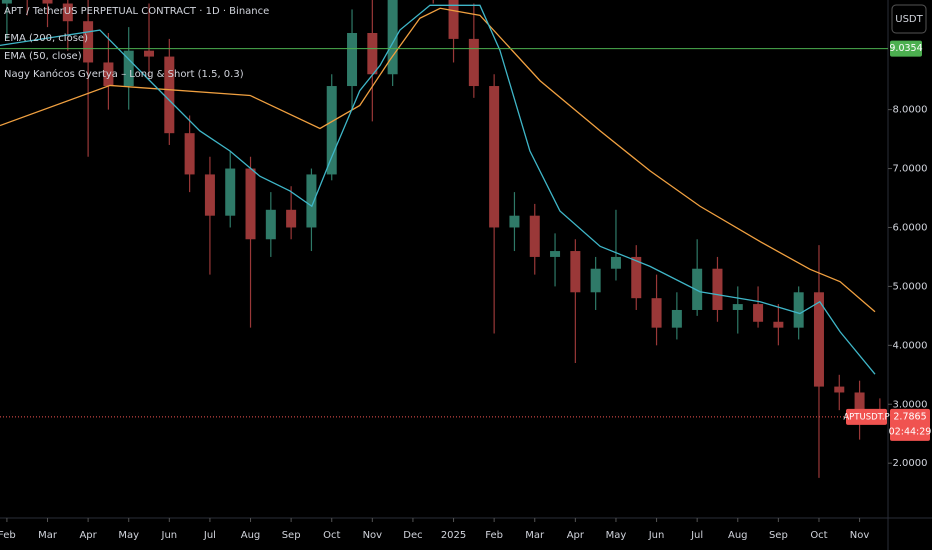  I want to click on currency-label: USDT, so click(909, 19).